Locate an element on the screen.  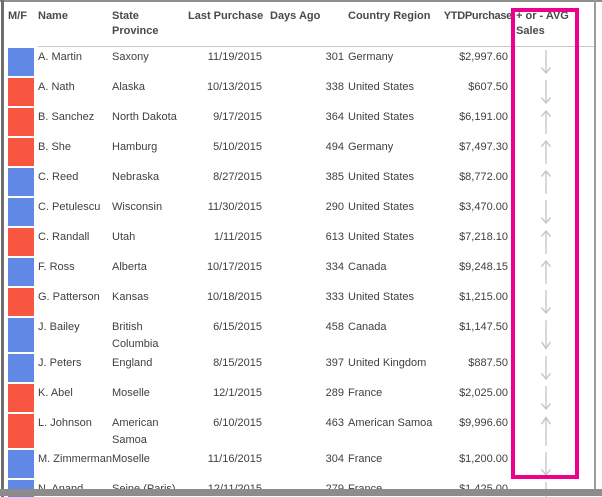
last-purchase-cell: 1/11/2015 is located at coordinates (237, 237).